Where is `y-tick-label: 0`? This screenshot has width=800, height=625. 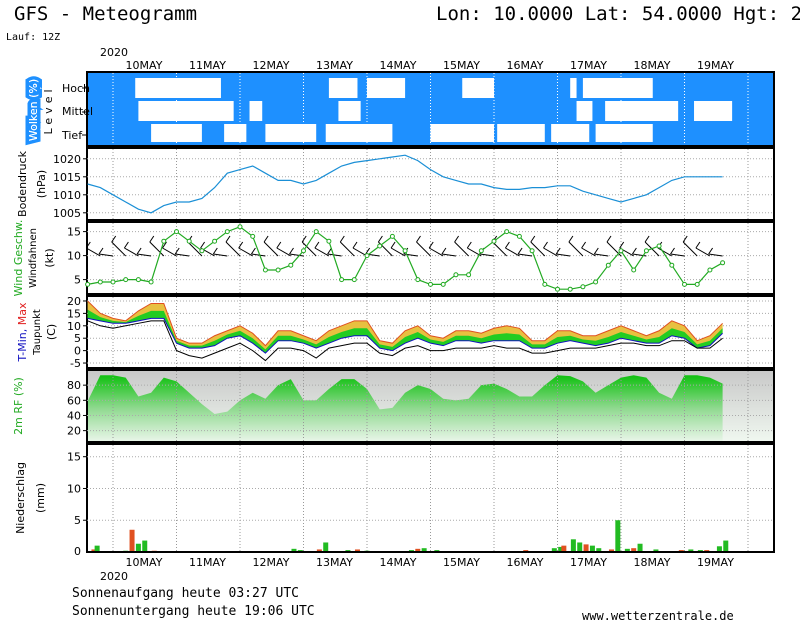
y-tick-label: 0 is located at coordinates (77, 551).